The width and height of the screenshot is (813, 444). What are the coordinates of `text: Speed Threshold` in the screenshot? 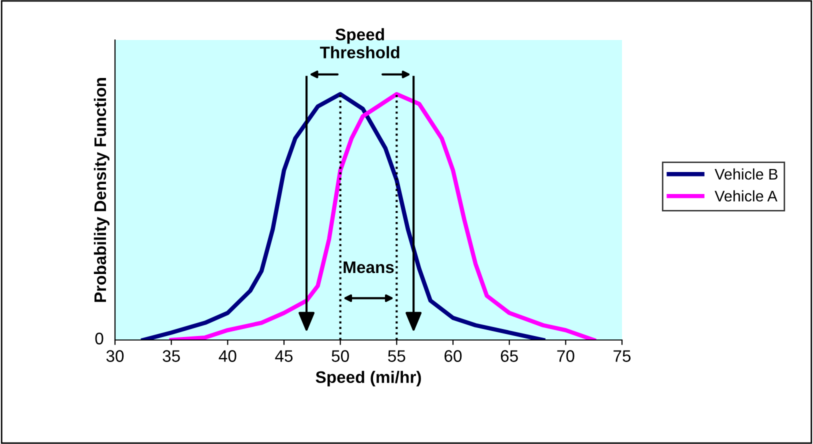 It's located at (360, 43).